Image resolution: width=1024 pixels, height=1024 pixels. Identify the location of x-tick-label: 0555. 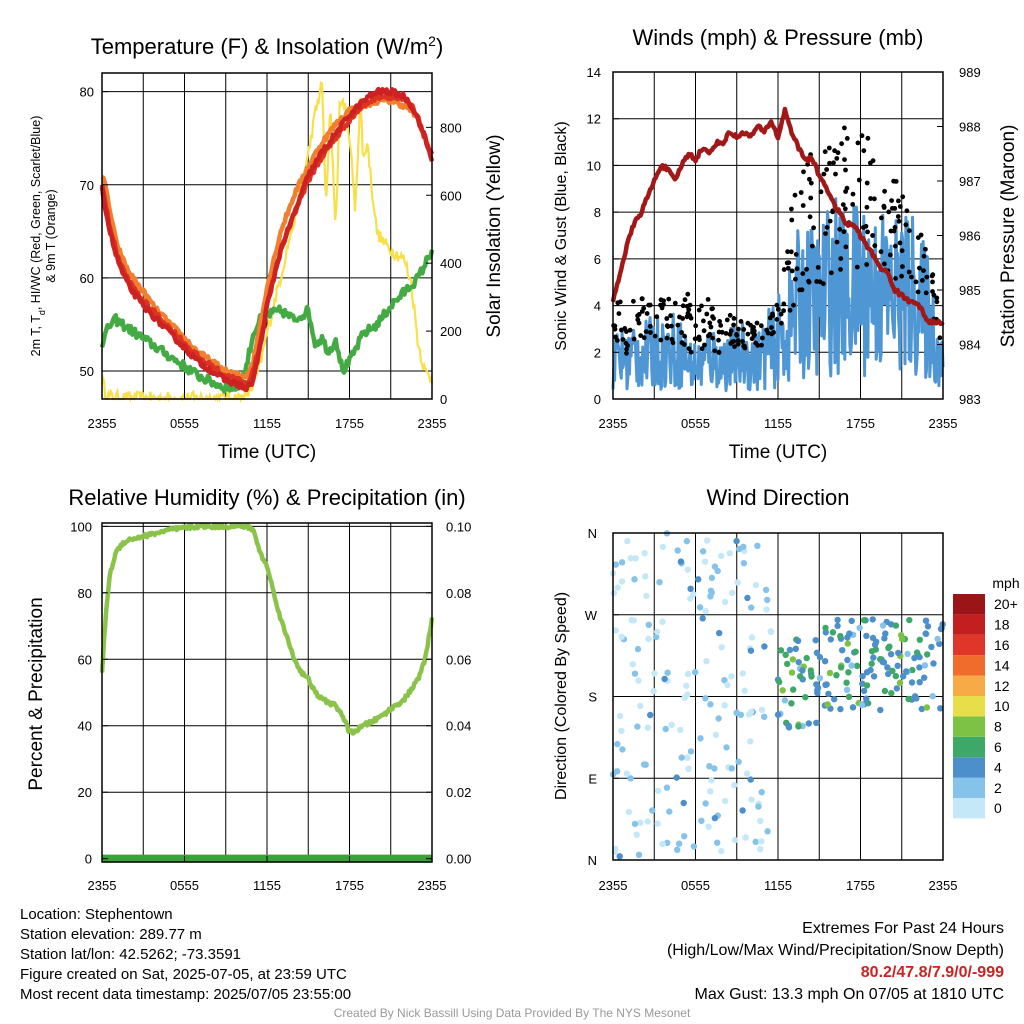
(695, 423).